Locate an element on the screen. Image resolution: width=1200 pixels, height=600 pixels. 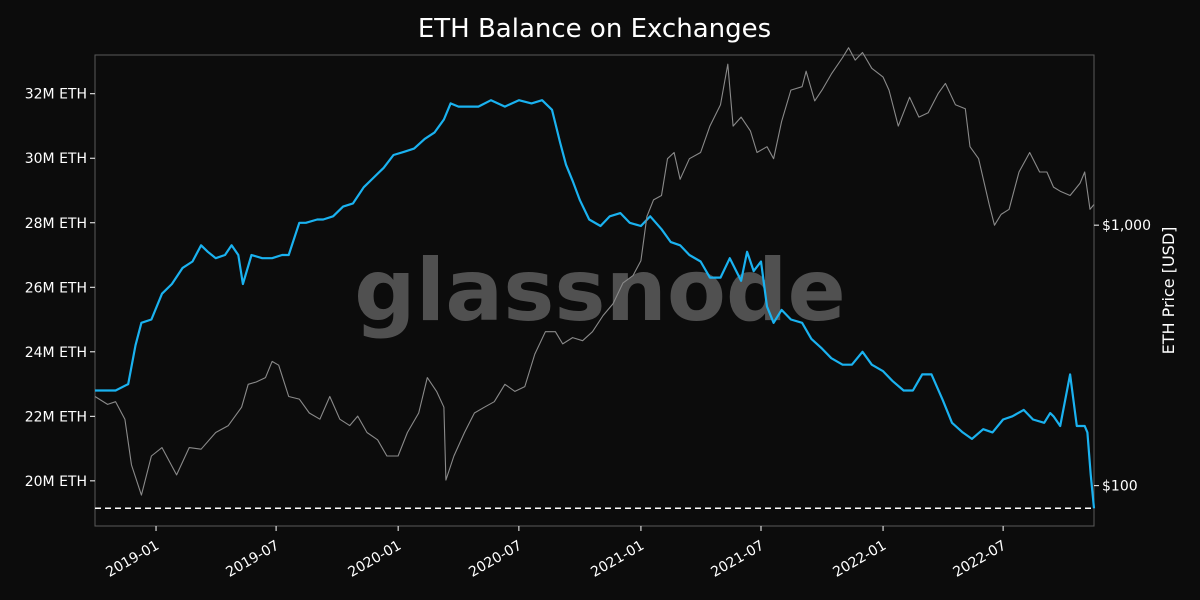
x-tick-label: 2019-07 is located at coordinates (252, 559).